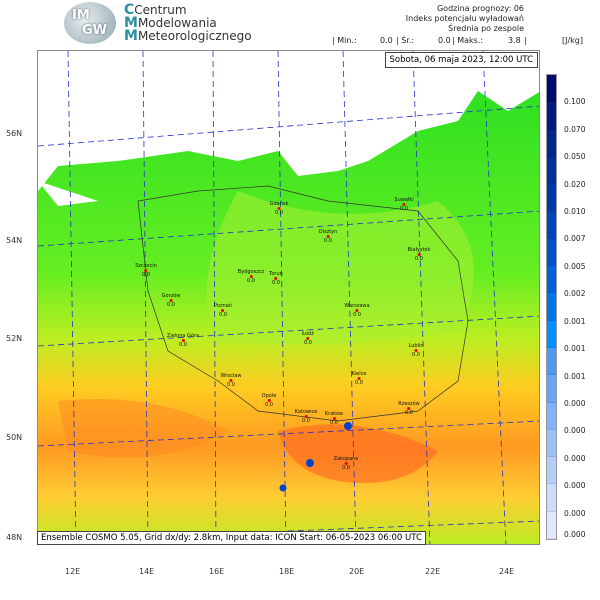 This screenshot has height=600, width=600. What do you see at coordinates (416, 346) in the screenshot?
I see `city-name: Lublin` at bounding box center [416, 346].